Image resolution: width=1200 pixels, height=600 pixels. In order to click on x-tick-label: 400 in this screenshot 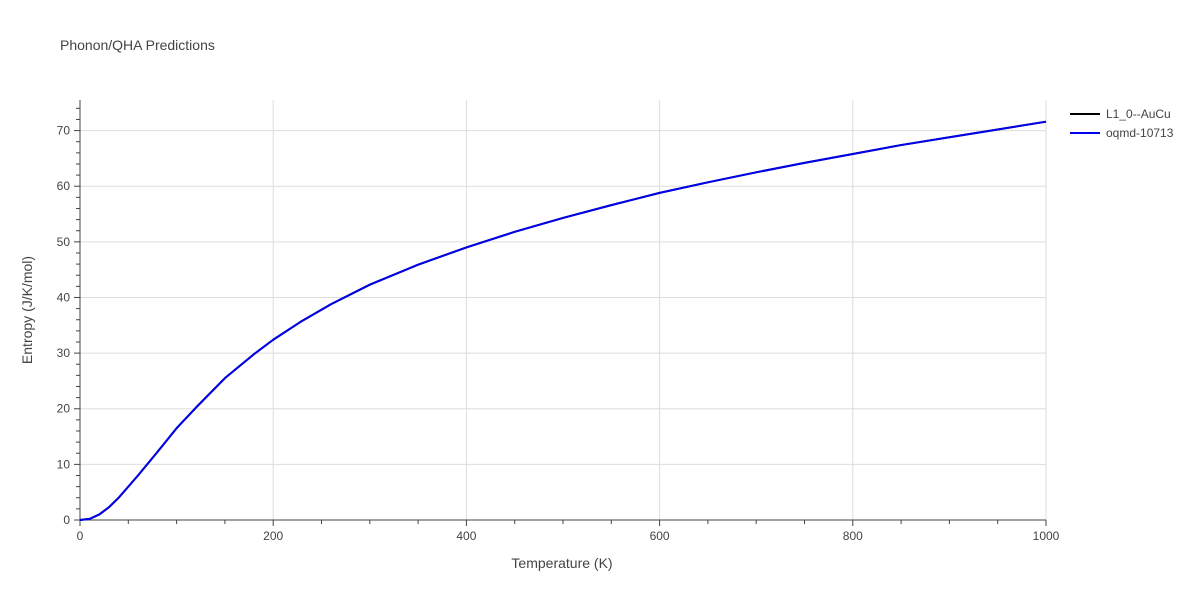, I will do `click(466, 536)`.